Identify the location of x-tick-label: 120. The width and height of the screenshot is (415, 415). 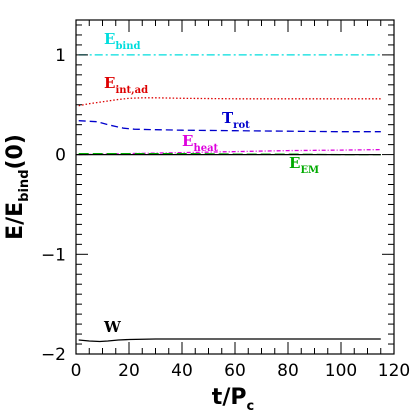
(394, 371).